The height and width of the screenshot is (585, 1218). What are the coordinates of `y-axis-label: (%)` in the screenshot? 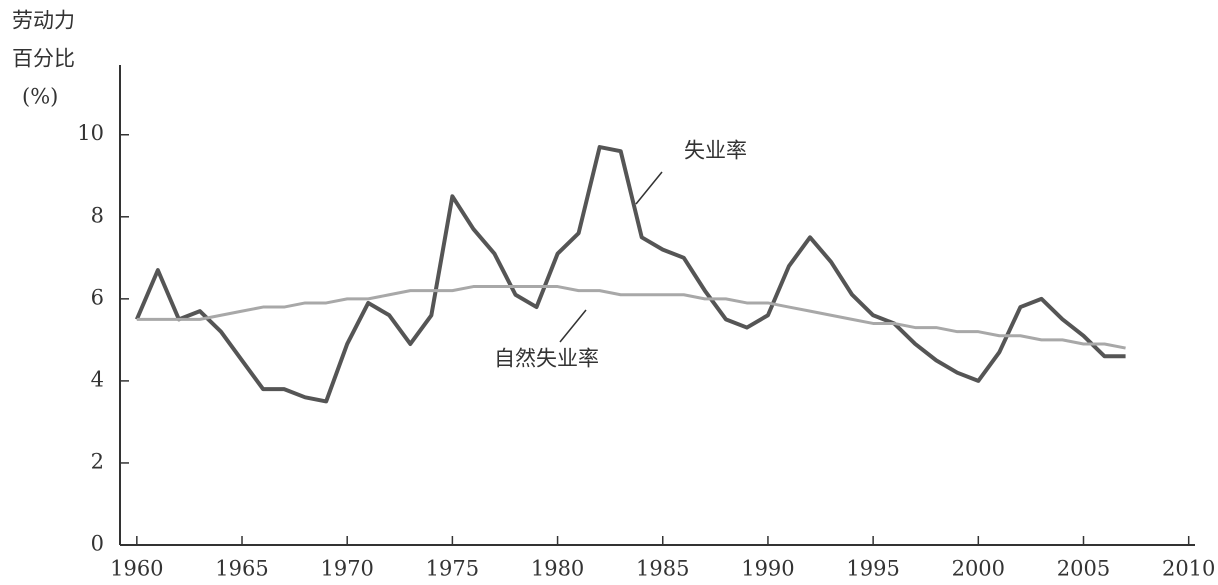 It's located at (40, 97).